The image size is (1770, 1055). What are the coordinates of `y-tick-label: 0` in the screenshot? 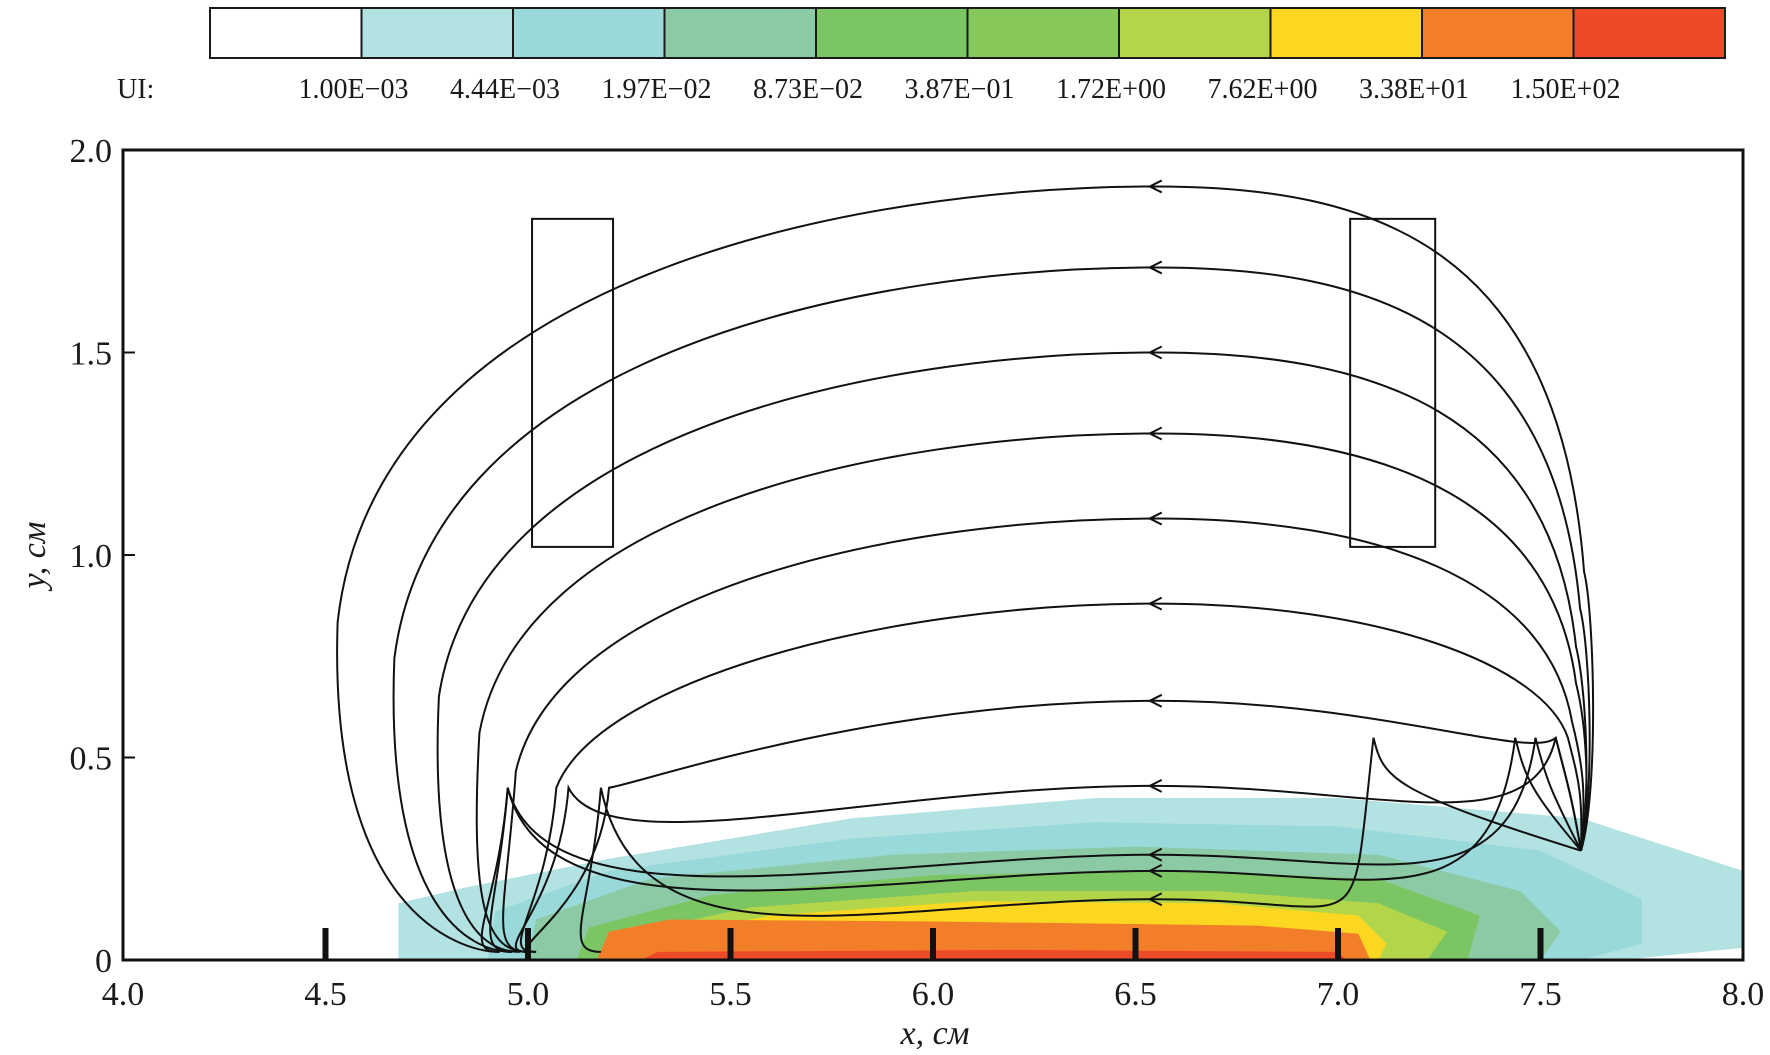 It's located at (103, 961).